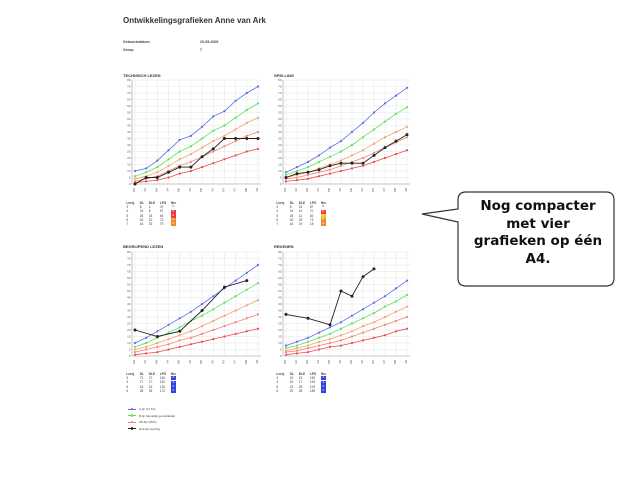 The image size is (638, 479). I want to click on series-line-red, so click(196, 166).